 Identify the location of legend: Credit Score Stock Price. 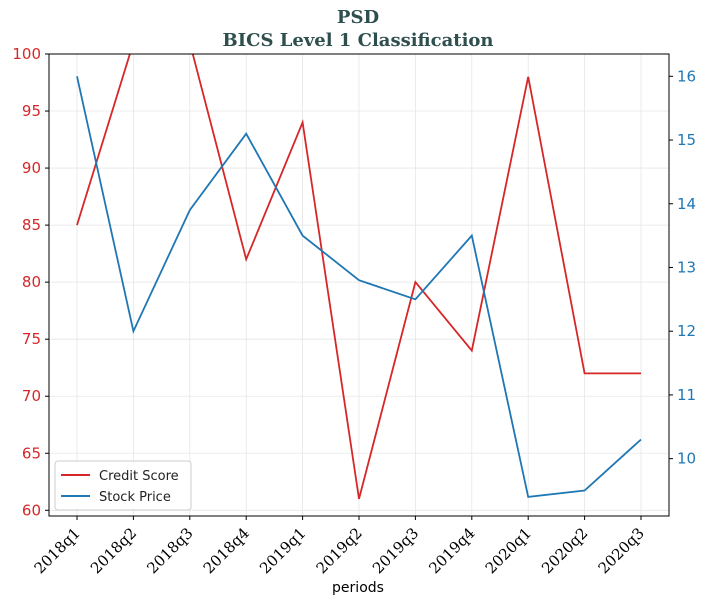
(123, 485).